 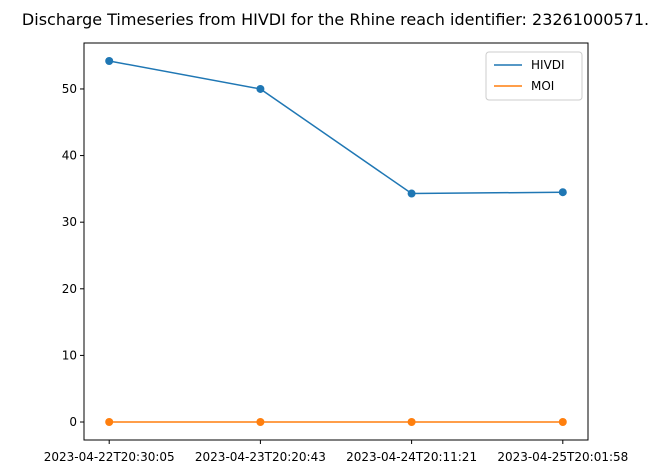 I want to click on y-tick-label: 40, so click(x=69, y=156).